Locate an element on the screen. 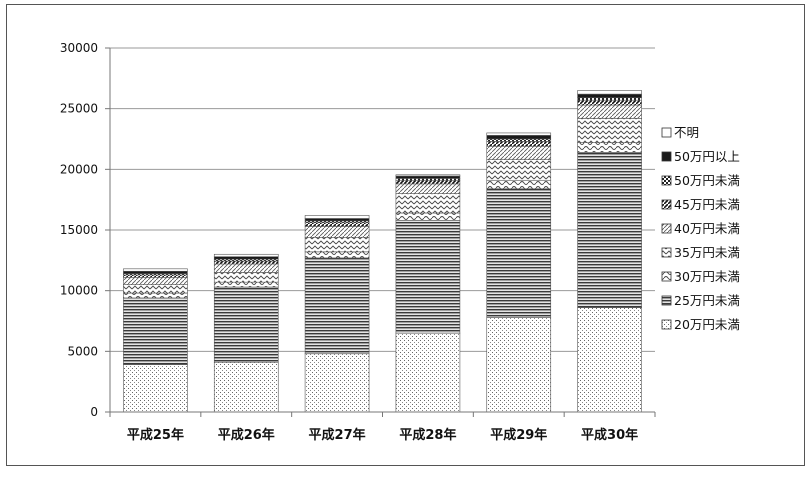 This screenshot has width=811, height=477. x-tick-label: 平成27年 is located at coordinates (337, 435).